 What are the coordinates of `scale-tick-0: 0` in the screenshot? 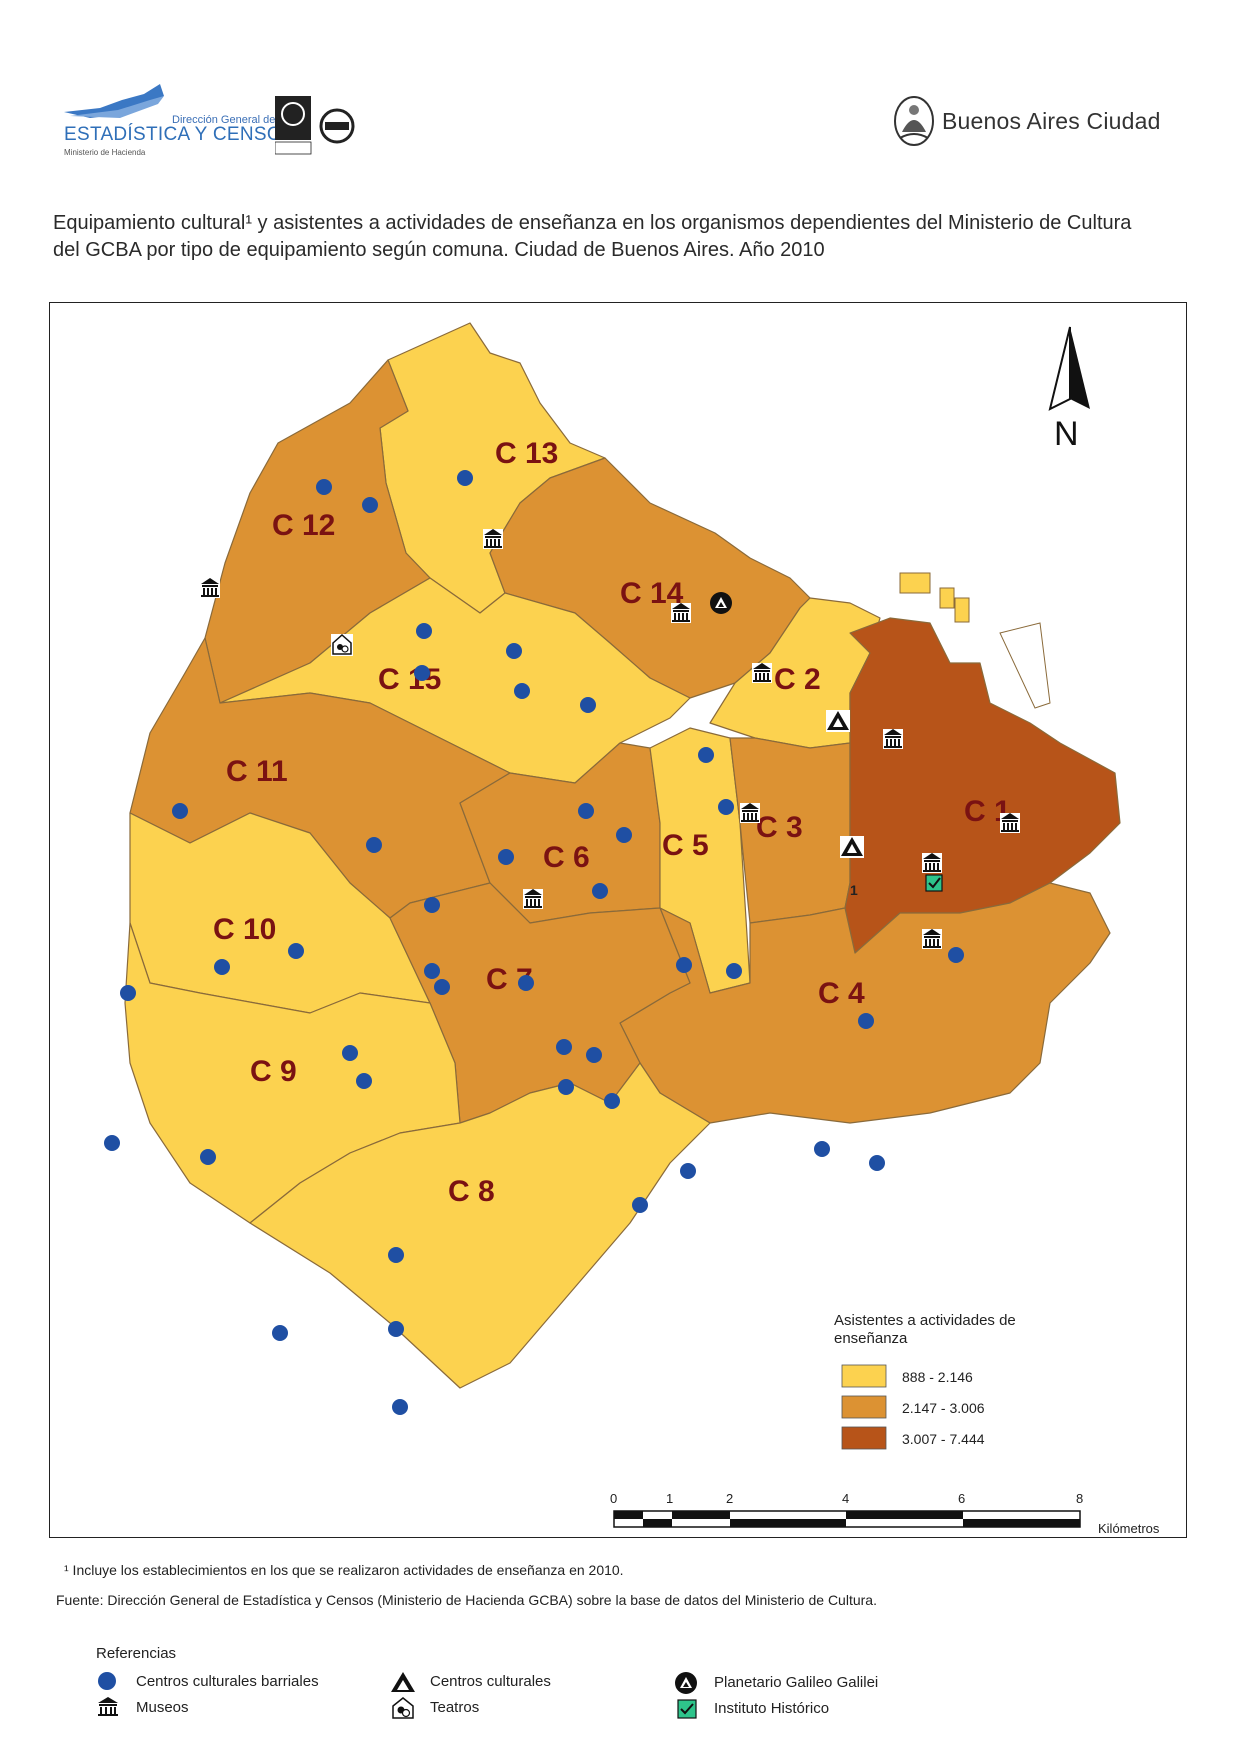 It's located at (613, 1498).